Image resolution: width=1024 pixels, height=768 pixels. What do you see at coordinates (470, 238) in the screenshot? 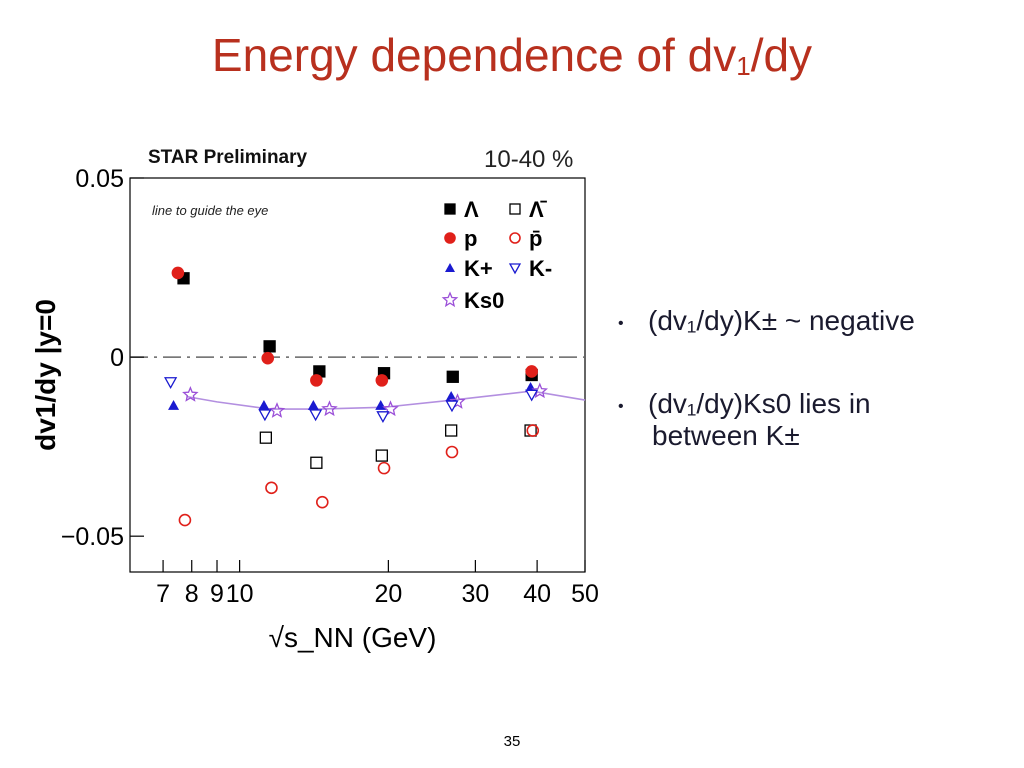
I see `legend-label: p` at bounding box center [470, 238].